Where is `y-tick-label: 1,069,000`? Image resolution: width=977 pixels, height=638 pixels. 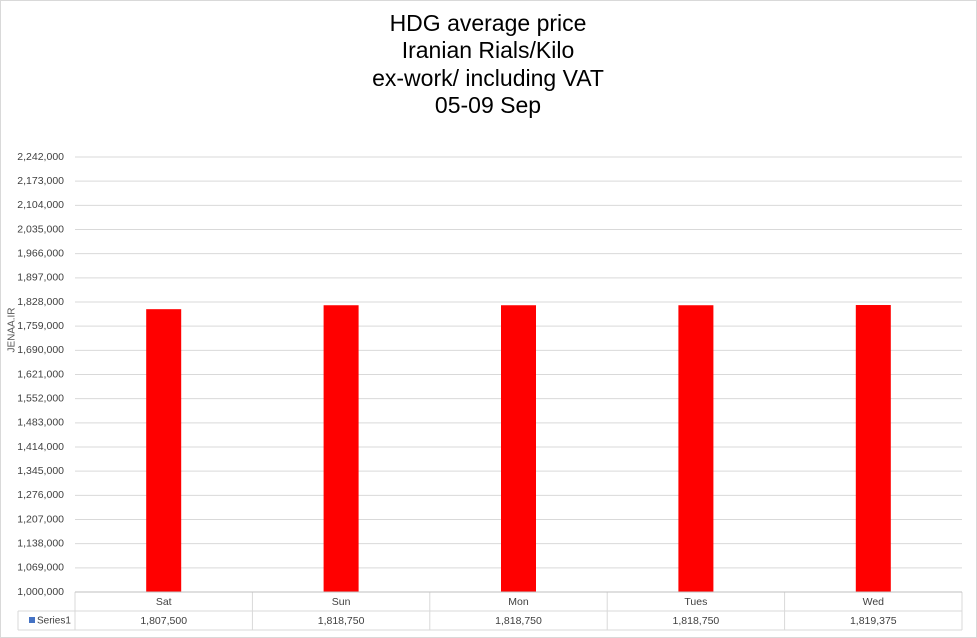
y-tick-label: 1,069,000 is located at coordinates (40, 568).